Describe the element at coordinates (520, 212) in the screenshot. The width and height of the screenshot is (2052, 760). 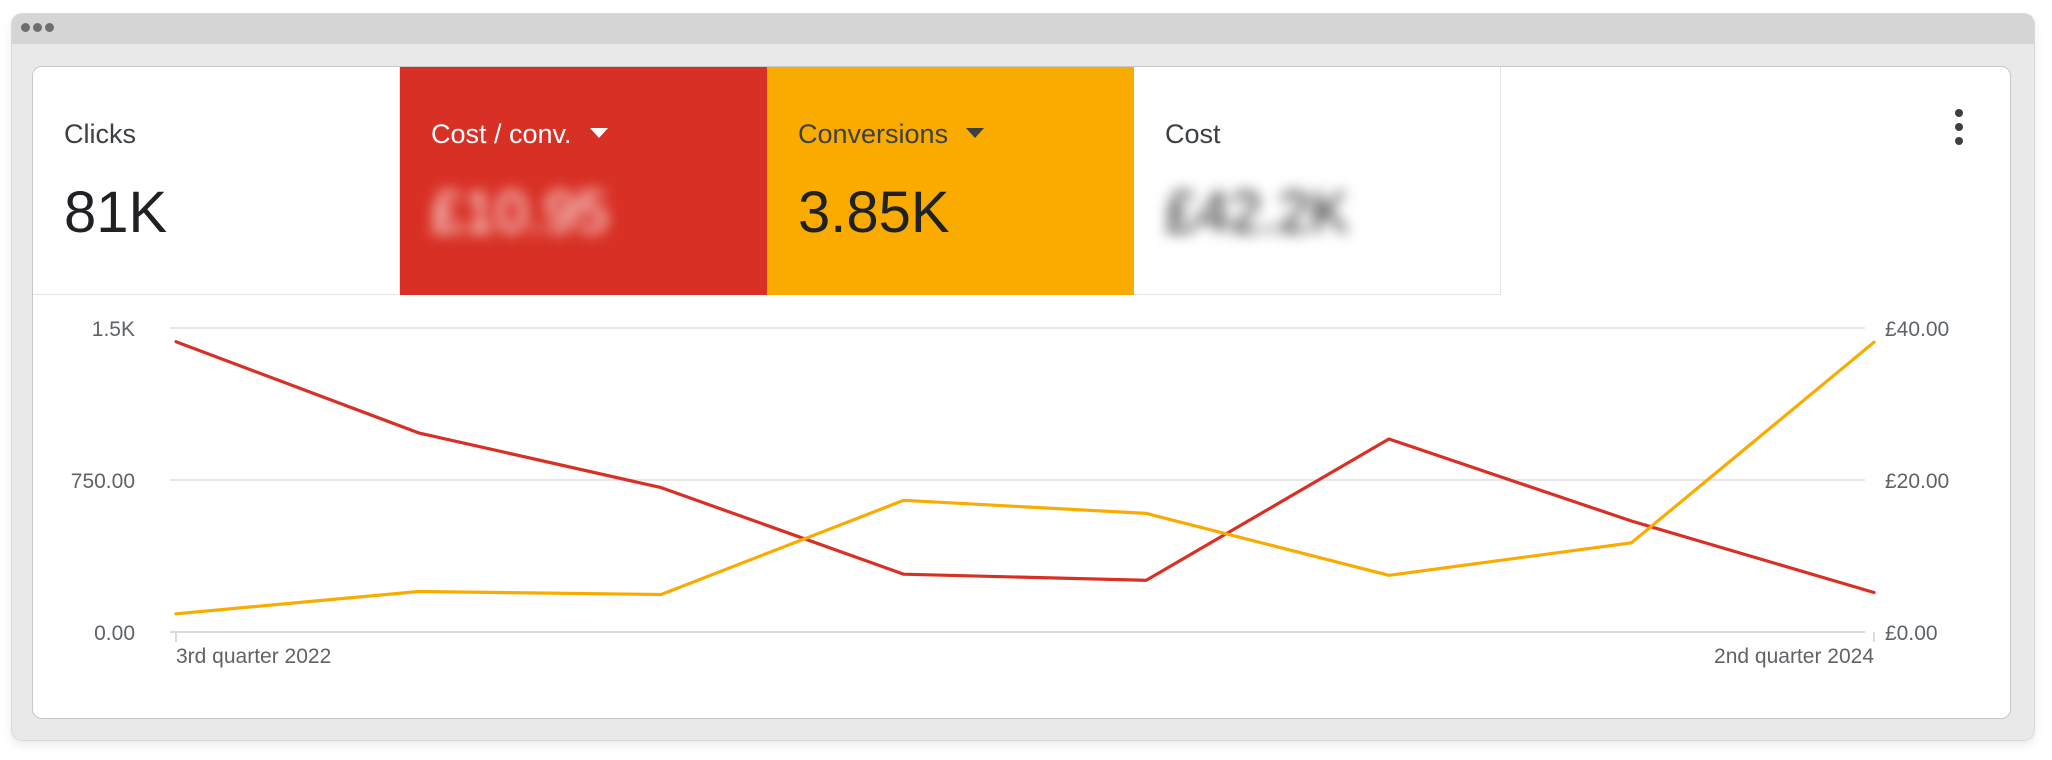
I see `metric-value: £10.95` at that location.